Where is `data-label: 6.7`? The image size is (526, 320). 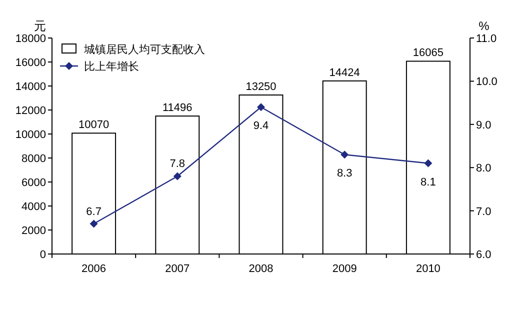
data-label: 6.7 is located at coordinates (94, 212).